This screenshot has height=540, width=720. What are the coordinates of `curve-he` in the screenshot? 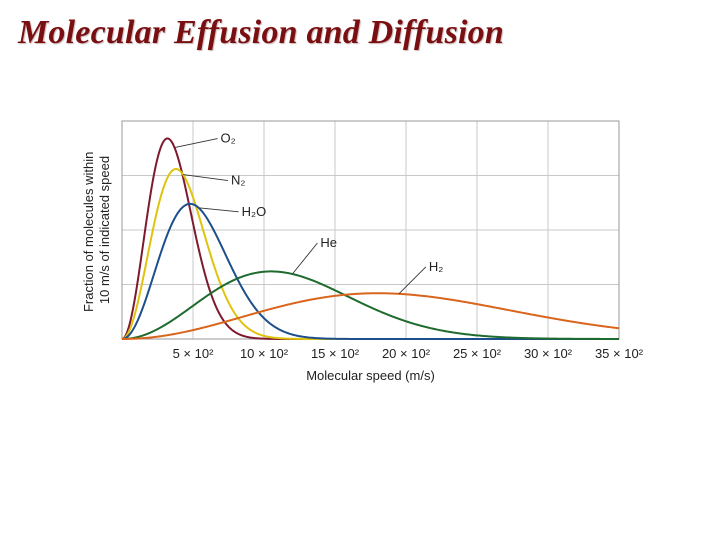 It's located at (370, 305).